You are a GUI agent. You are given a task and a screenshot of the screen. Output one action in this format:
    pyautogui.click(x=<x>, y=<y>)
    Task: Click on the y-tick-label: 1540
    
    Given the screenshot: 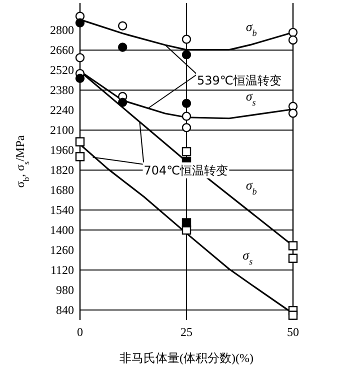 What is the action you would take?
    pyautogui.click(x=62, y=210)
    